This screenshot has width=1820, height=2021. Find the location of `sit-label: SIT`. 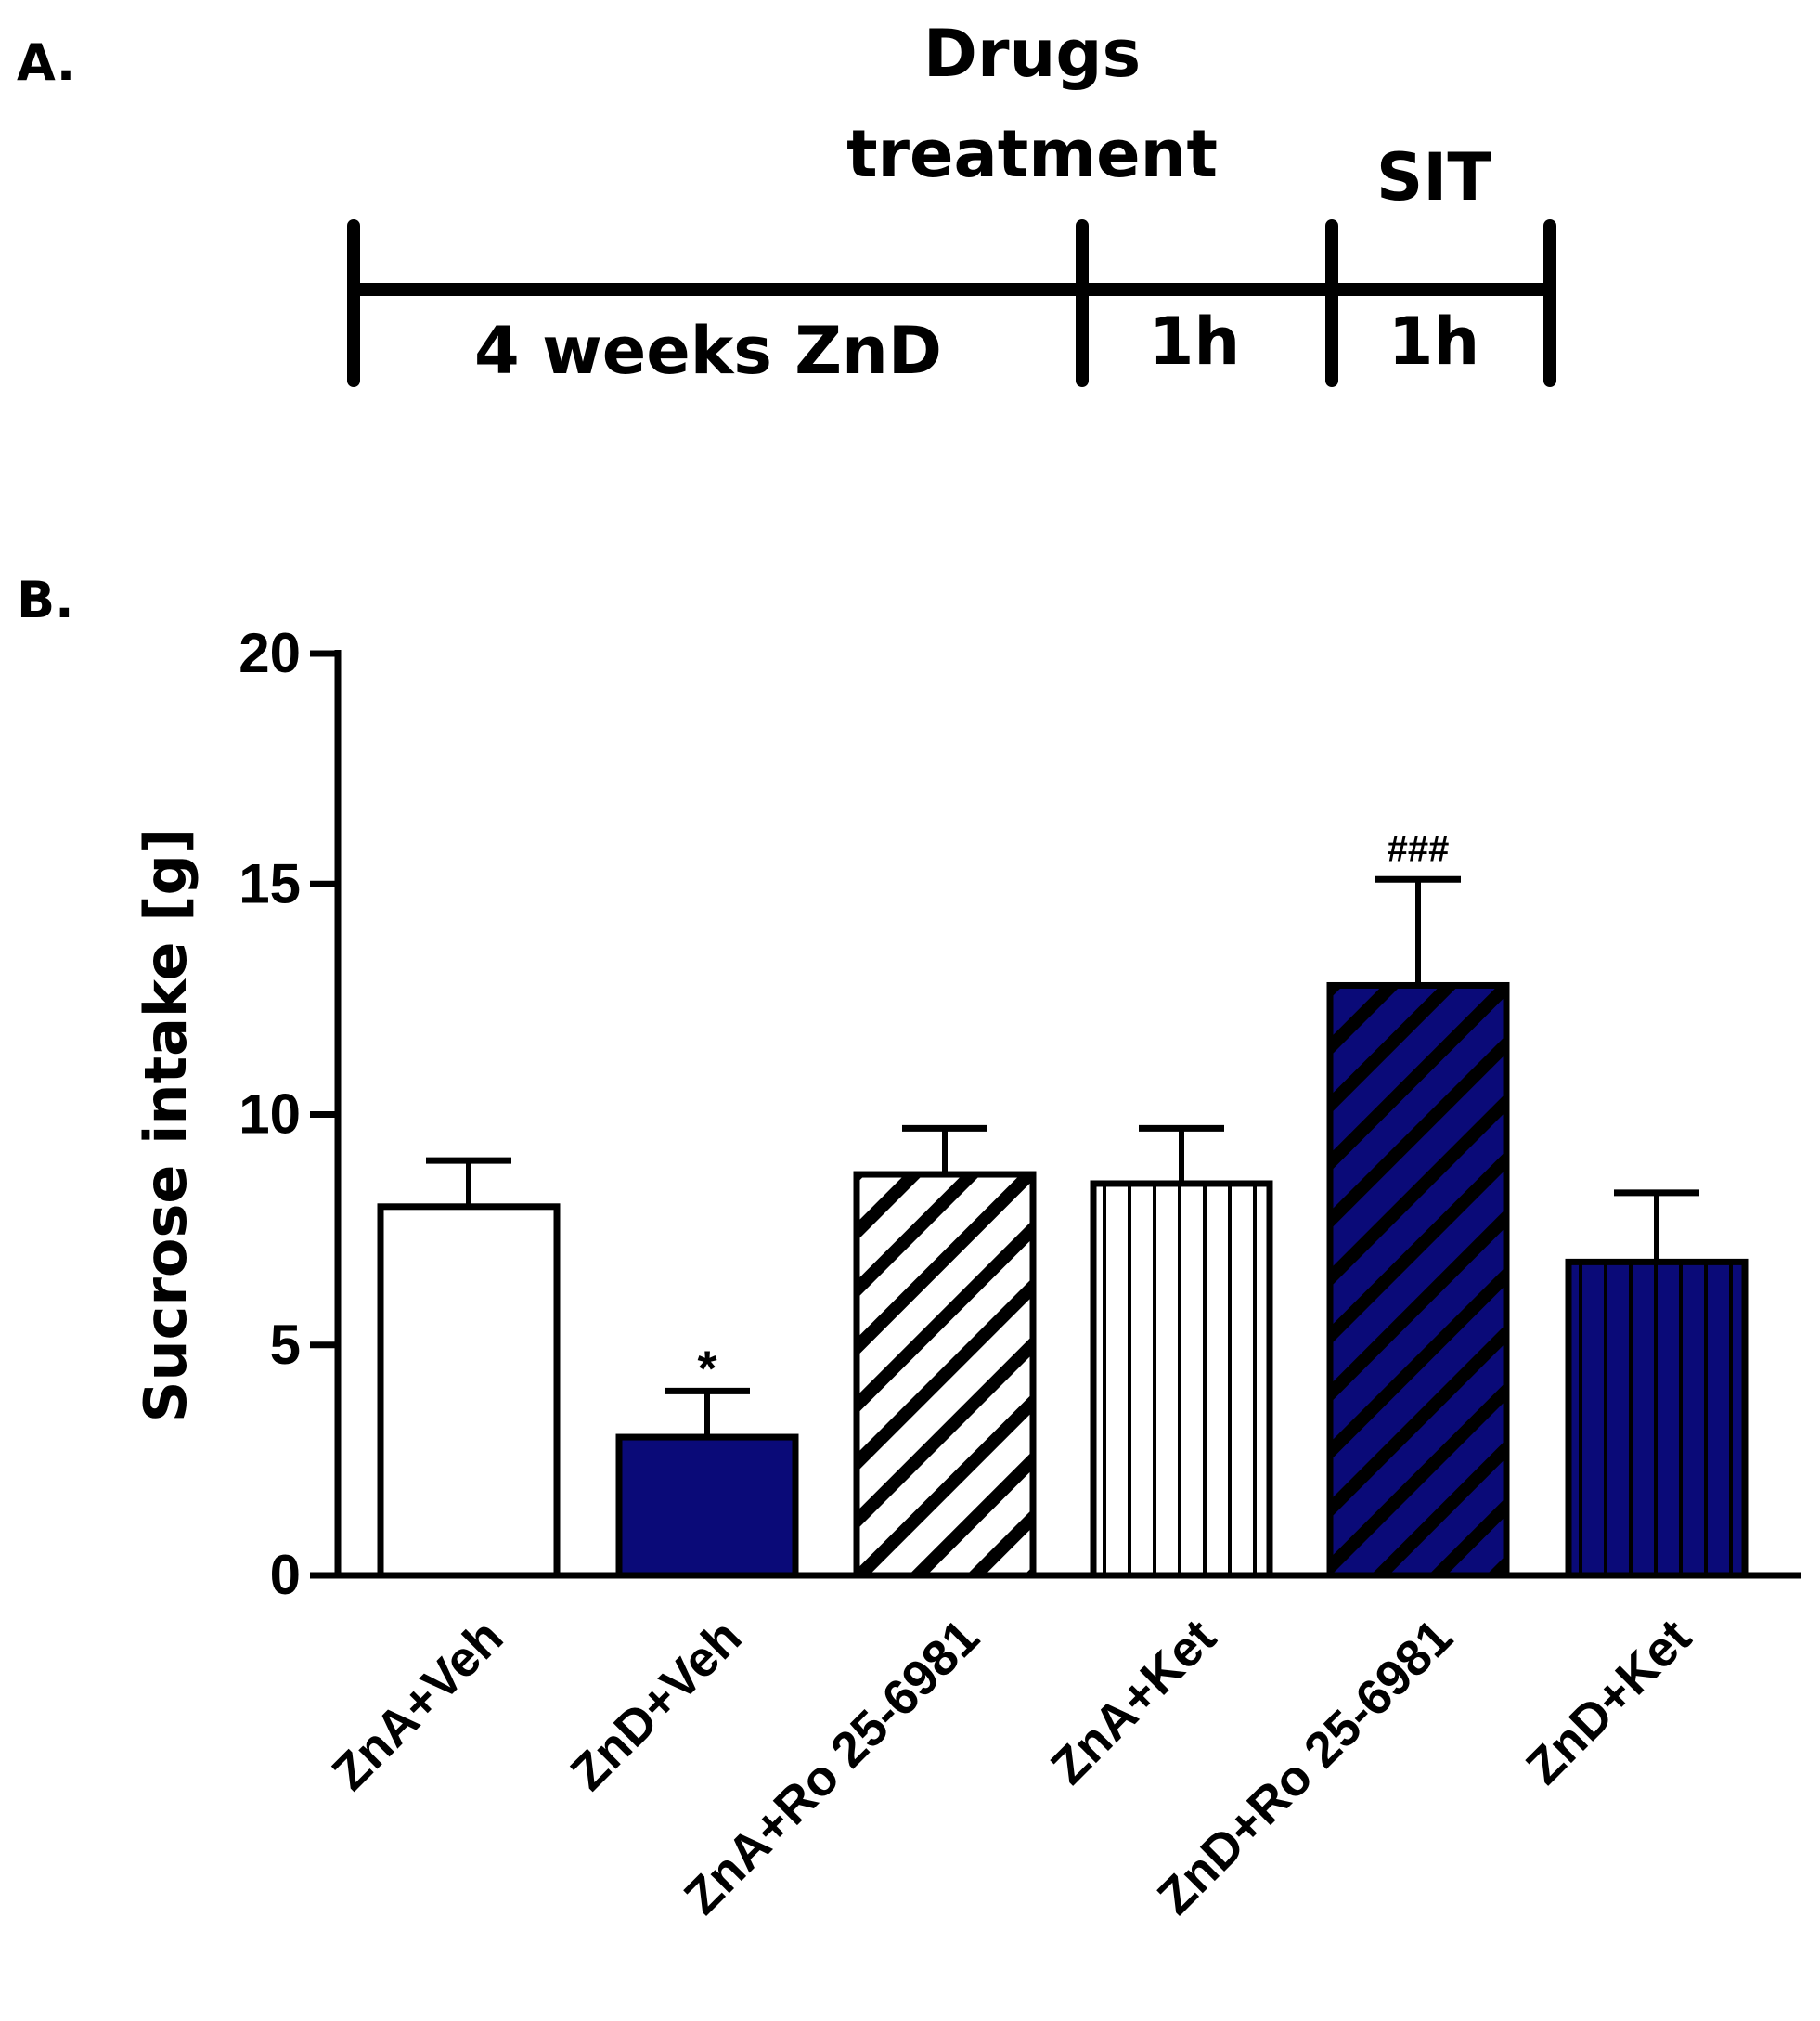

sit-label: SIT is located at coordinates (1433, 177).